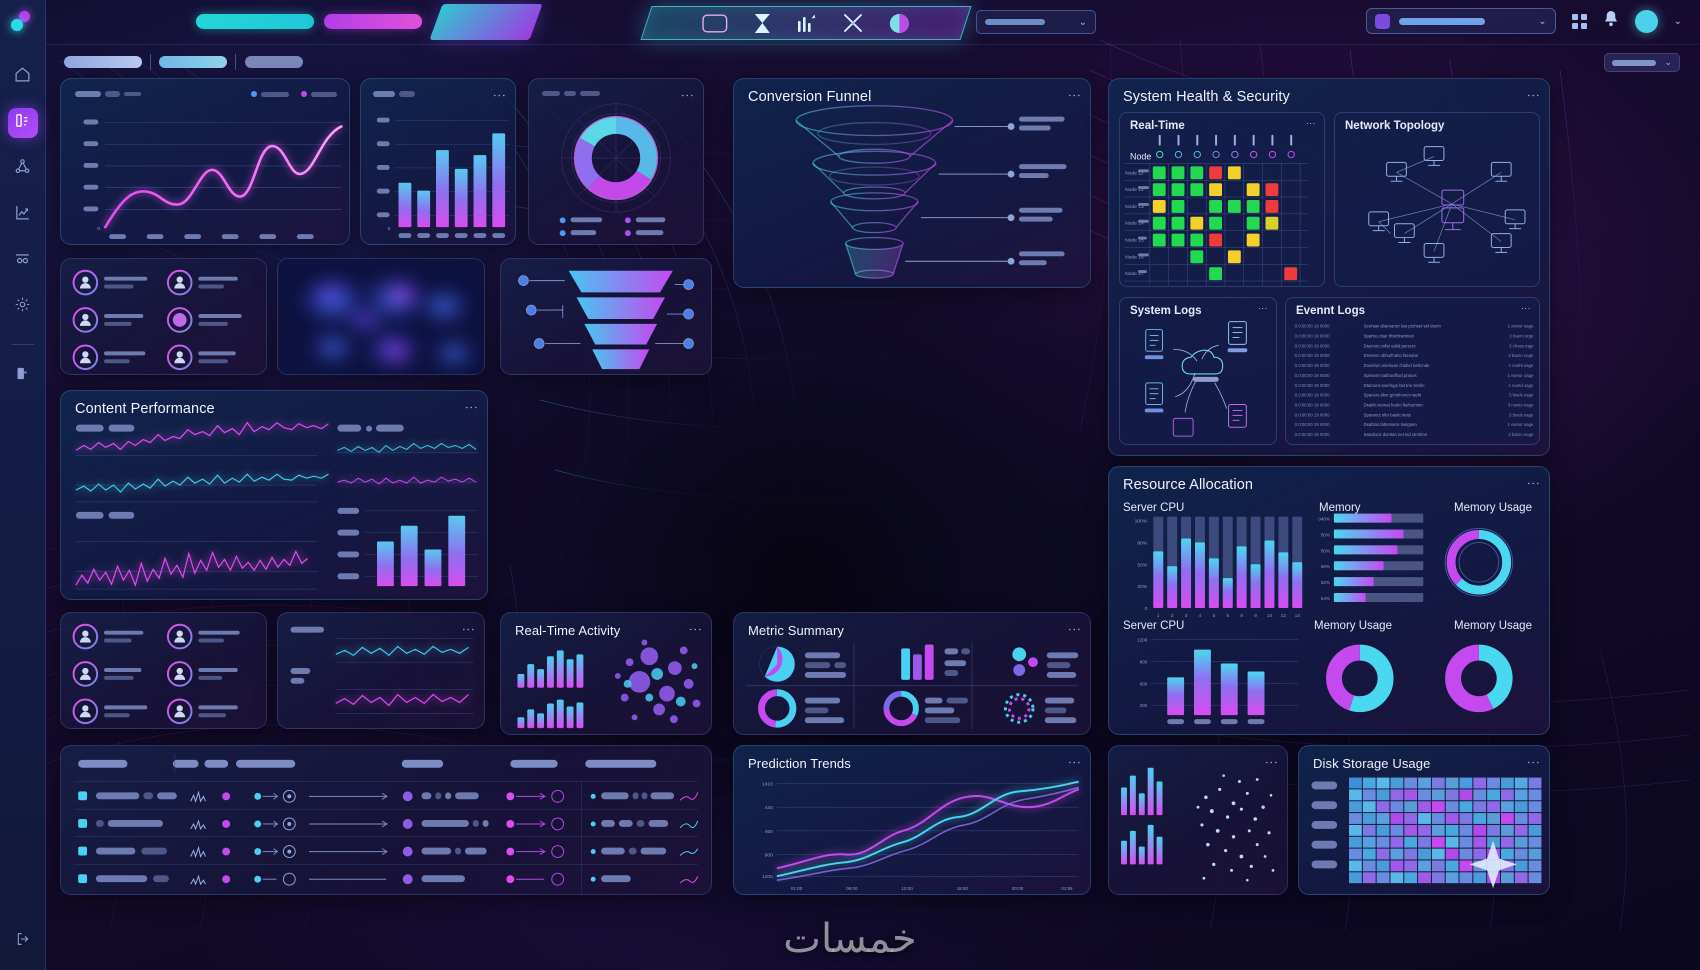  Describe the element at coordinates (1198, 371) in the screenshot. I see `system-logs-card: System Logs ⋮` at that location.